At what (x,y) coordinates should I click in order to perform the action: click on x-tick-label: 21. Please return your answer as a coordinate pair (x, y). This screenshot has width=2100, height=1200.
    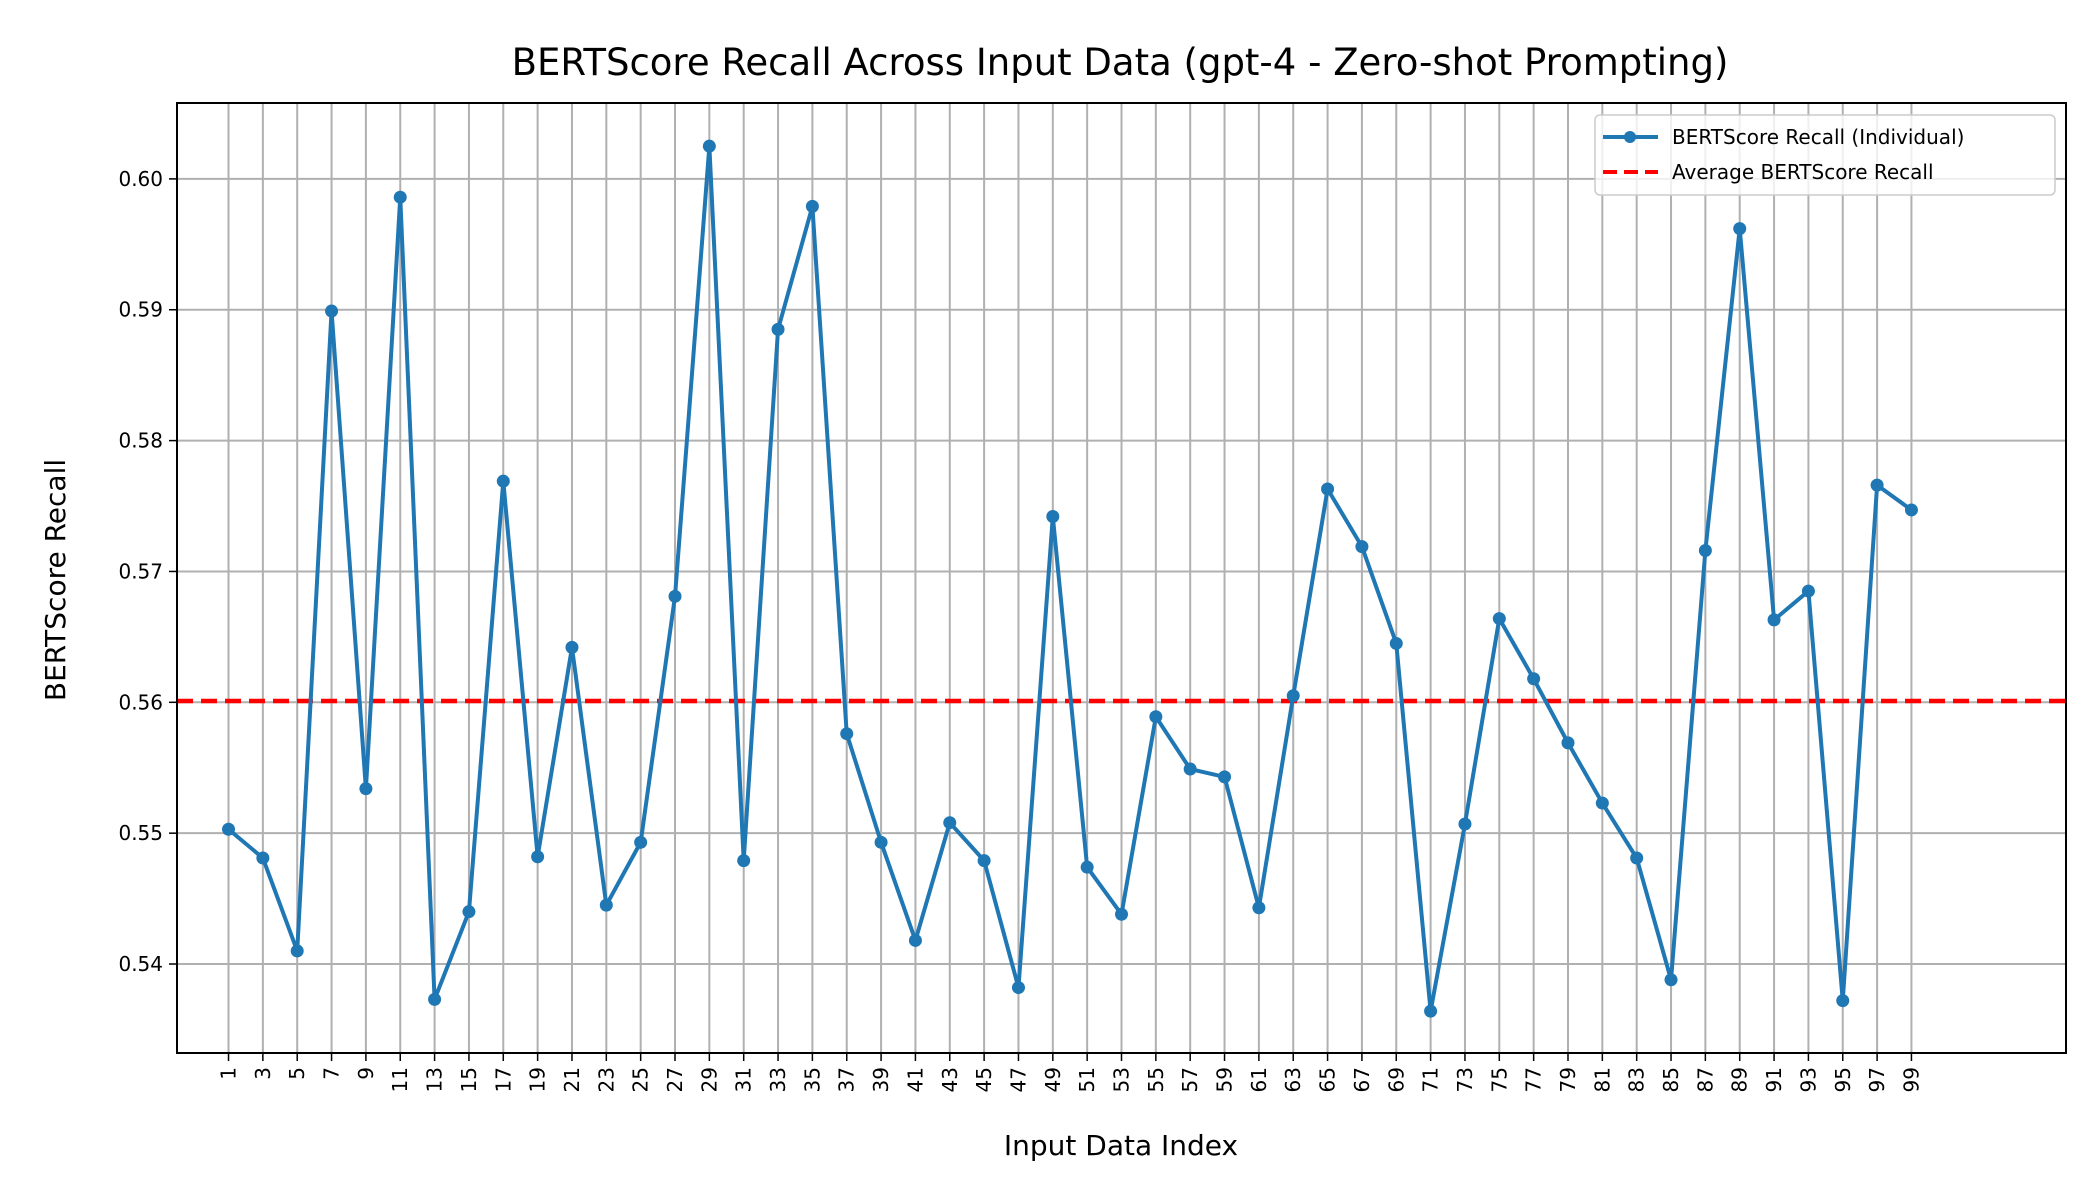
    Looking at the image, I should click on (572, 1079).